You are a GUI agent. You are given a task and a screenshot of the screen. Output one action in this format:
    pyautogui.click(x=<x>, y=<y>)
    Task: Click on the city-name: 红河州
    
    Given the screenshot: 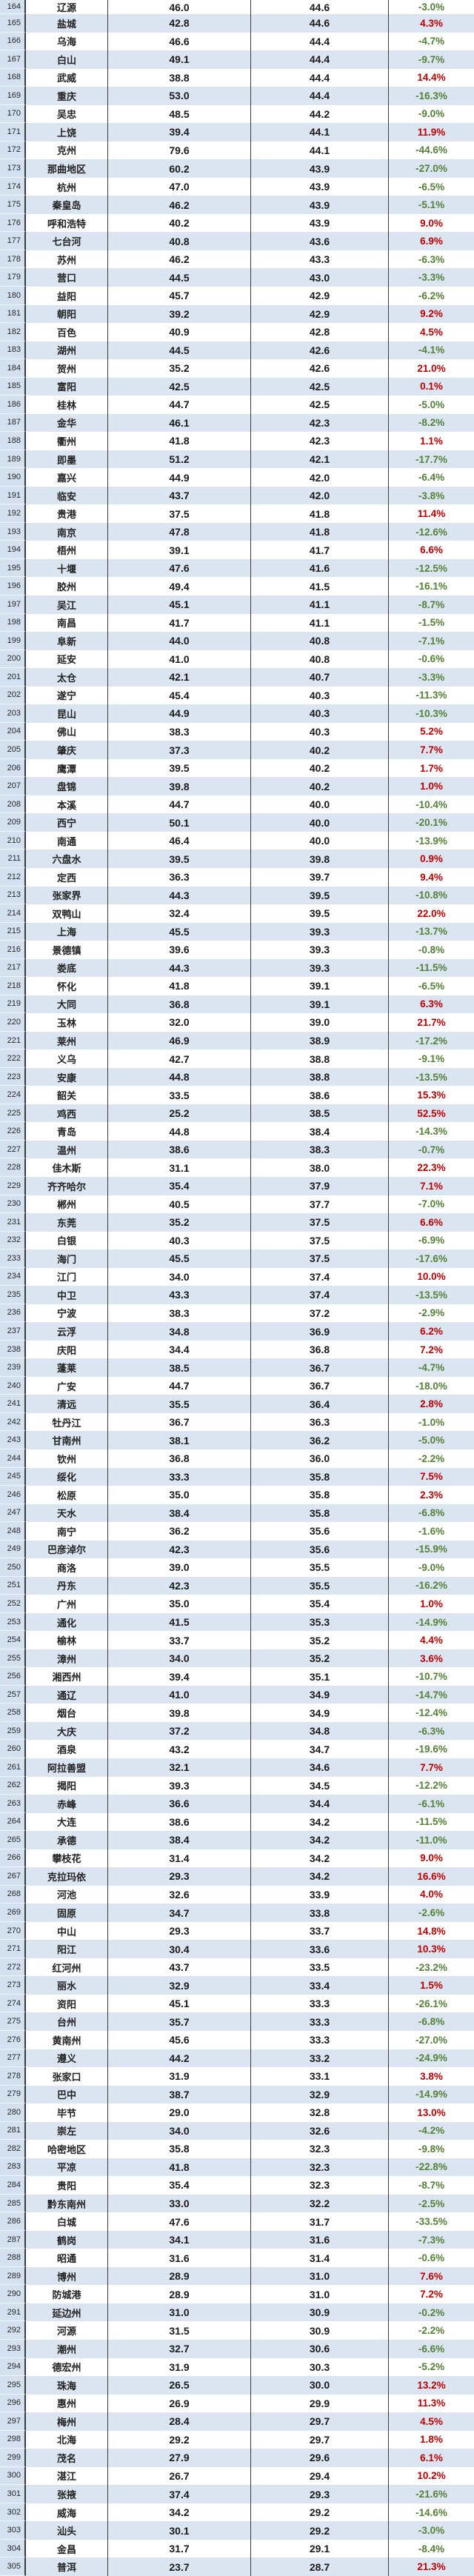 What is the action you would take?
    pyautogui.click(x=67, y=1967)
    